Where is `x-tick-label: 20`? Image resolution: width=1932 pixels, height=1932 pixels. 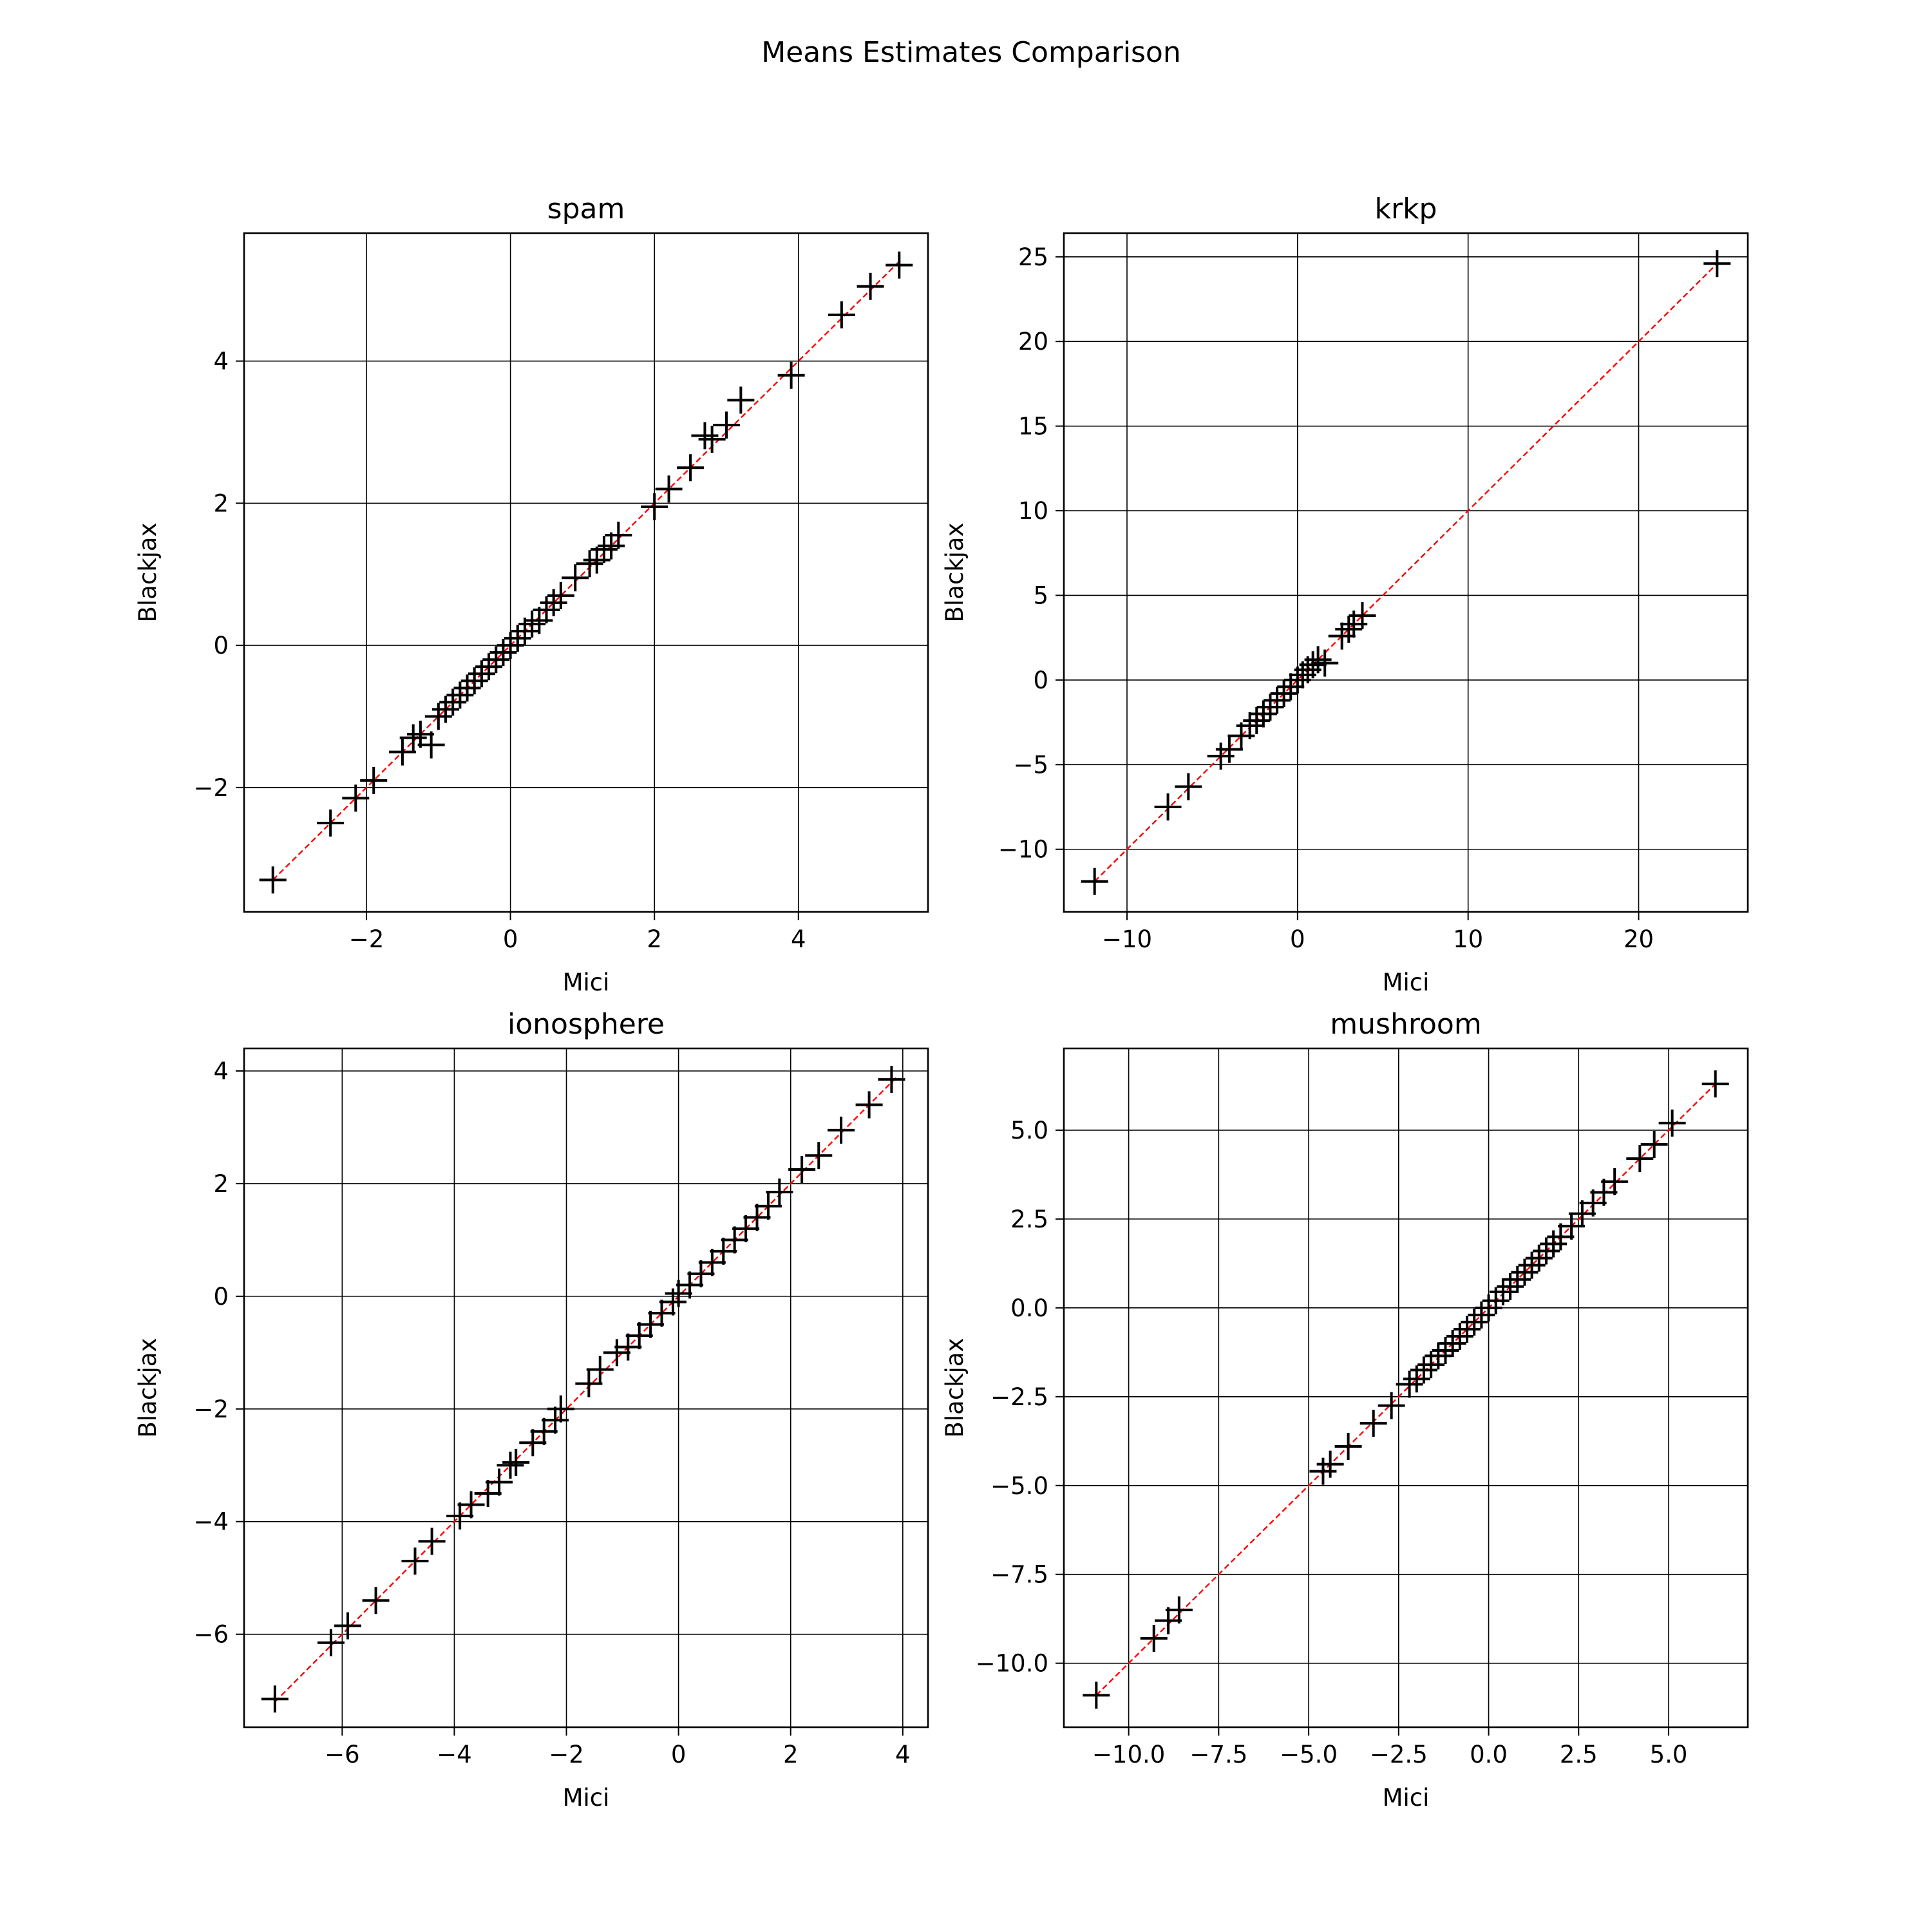
x-tick-label: 20 is located at coordinates (1639, 939).